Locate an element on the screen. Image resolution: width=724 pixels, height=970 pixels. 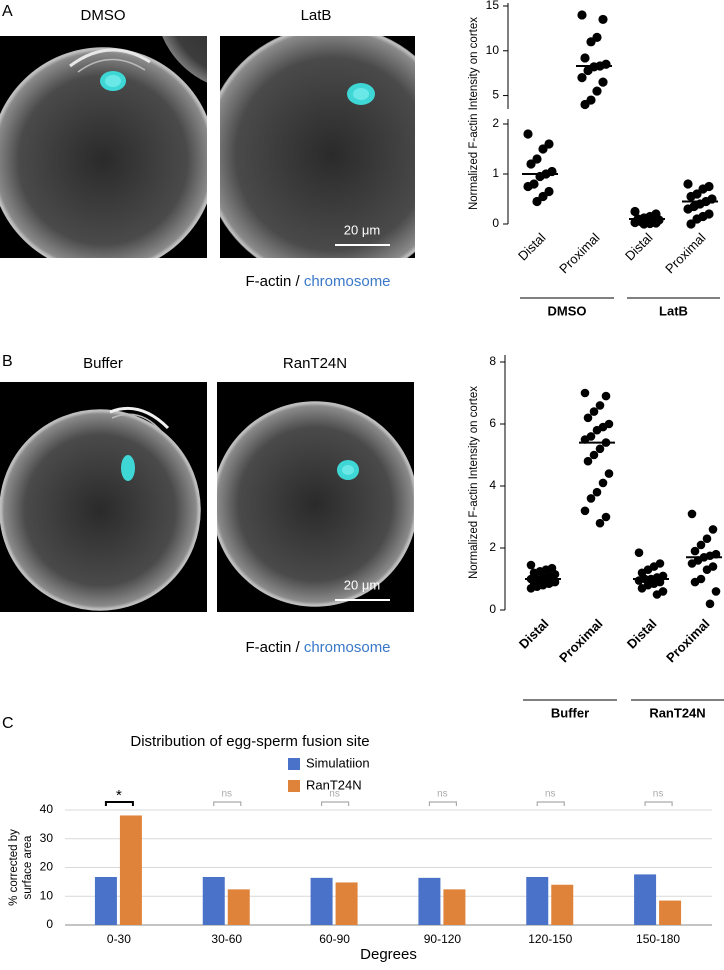
caption: F-actin / chromosome is located at coordinates (317, 281).